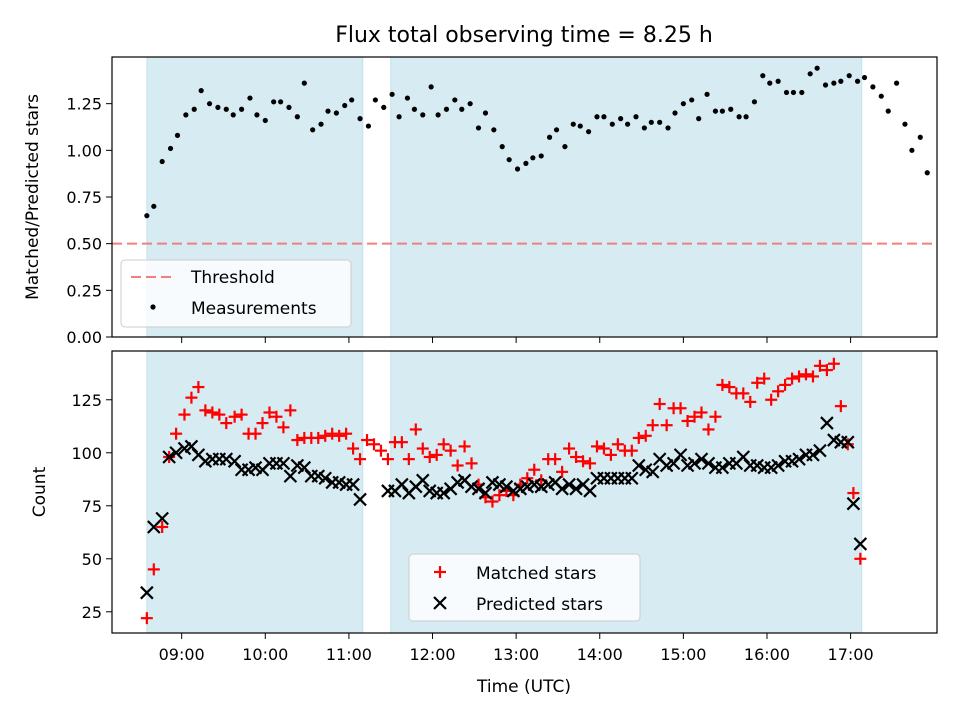  I want to click on legend-matched-label: Matched stars, so click(536, 574).